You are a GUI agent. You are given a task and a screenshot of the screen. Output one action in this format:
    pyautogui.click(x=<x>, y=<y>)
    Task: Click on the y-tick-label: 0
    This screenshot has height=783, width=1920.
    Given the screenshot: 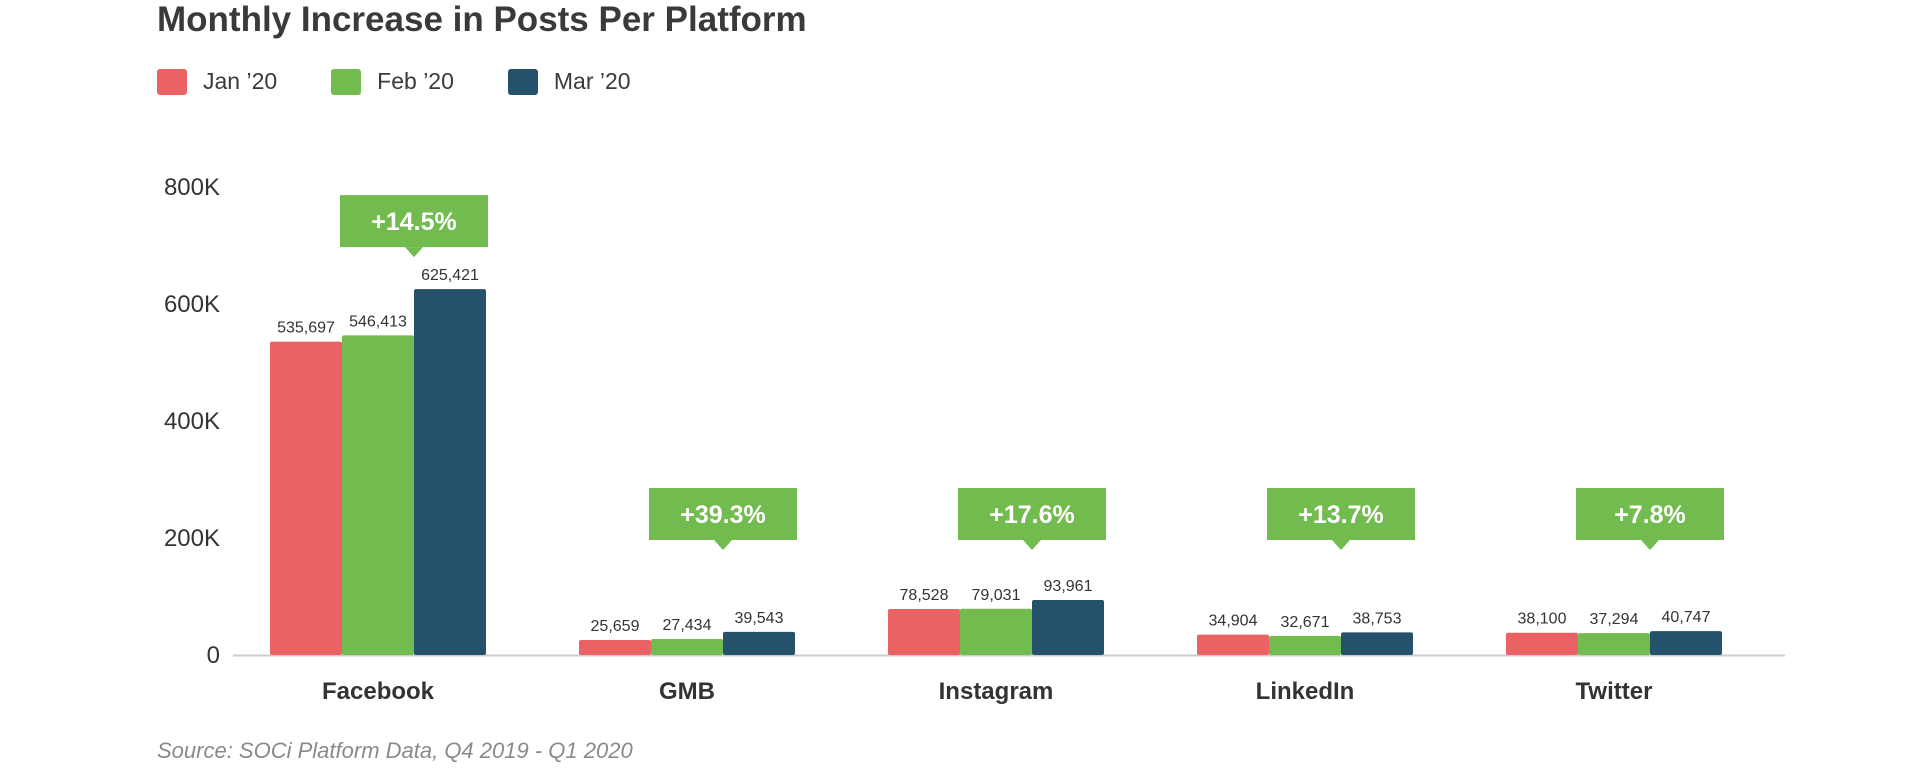 What is the action you would take?
    pyautogui.click(x=213, y=655)
    